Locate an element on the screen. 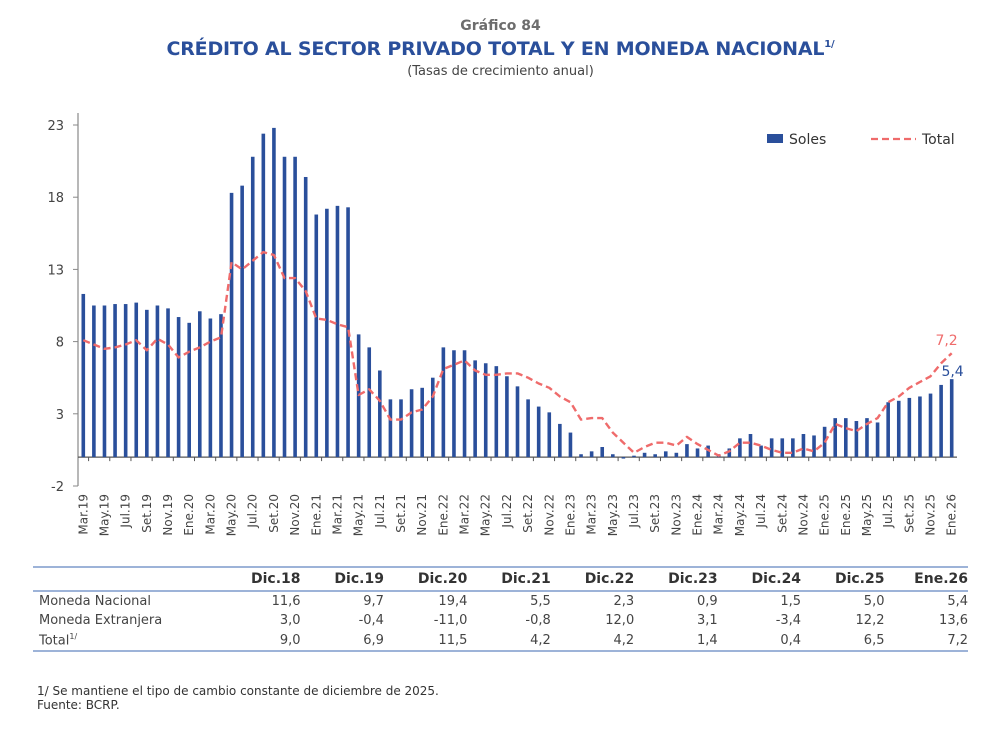 The width and height of the screenshot is (1001, 735). table-header-blank is located at coordinates (125, 579).